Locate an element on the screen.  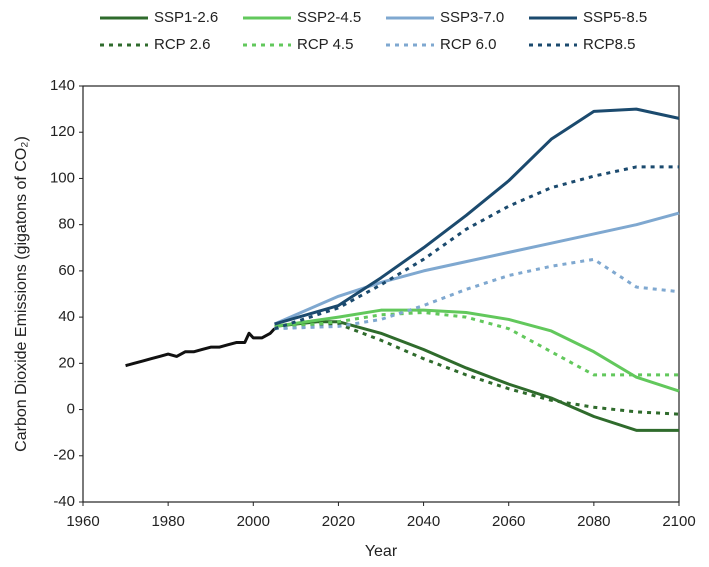
y-tick-label: 60 is located at coordinates (66, 270).